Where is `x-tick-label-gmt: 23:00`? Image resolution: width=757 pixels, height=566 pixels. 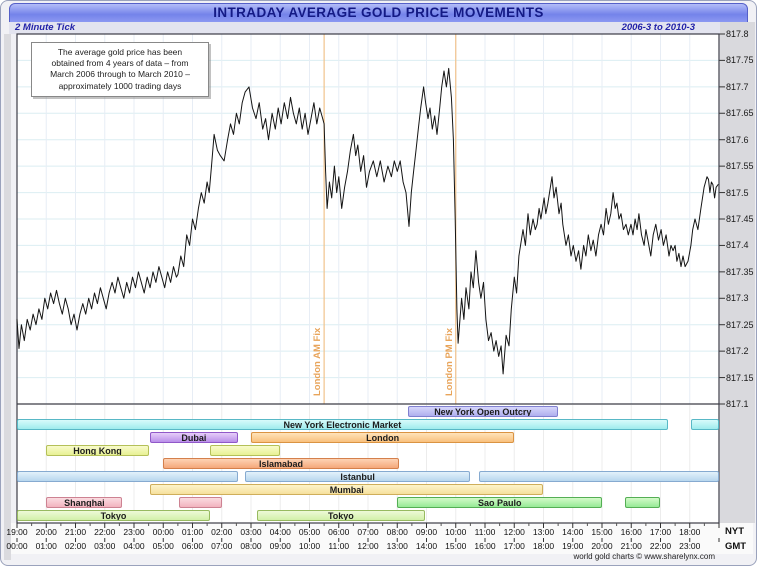
x-tick-label-gmt: 23:00 is located at coordinates (690, 546).